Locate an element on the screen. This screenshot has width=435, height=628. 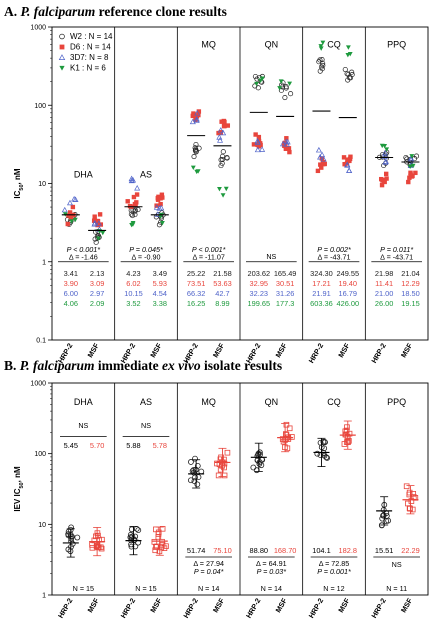
median-value: 182.8 is located at coordinates (348, 550).